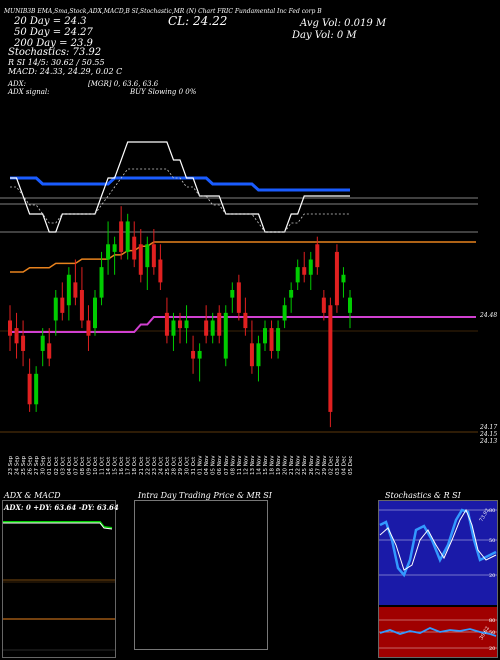 The image size is (500, 660). What do you see at coordinates (324, 35) in the screenshot?
I see `day-vol-label: Day Vol: 0 M` at bounding box center [324, 35].